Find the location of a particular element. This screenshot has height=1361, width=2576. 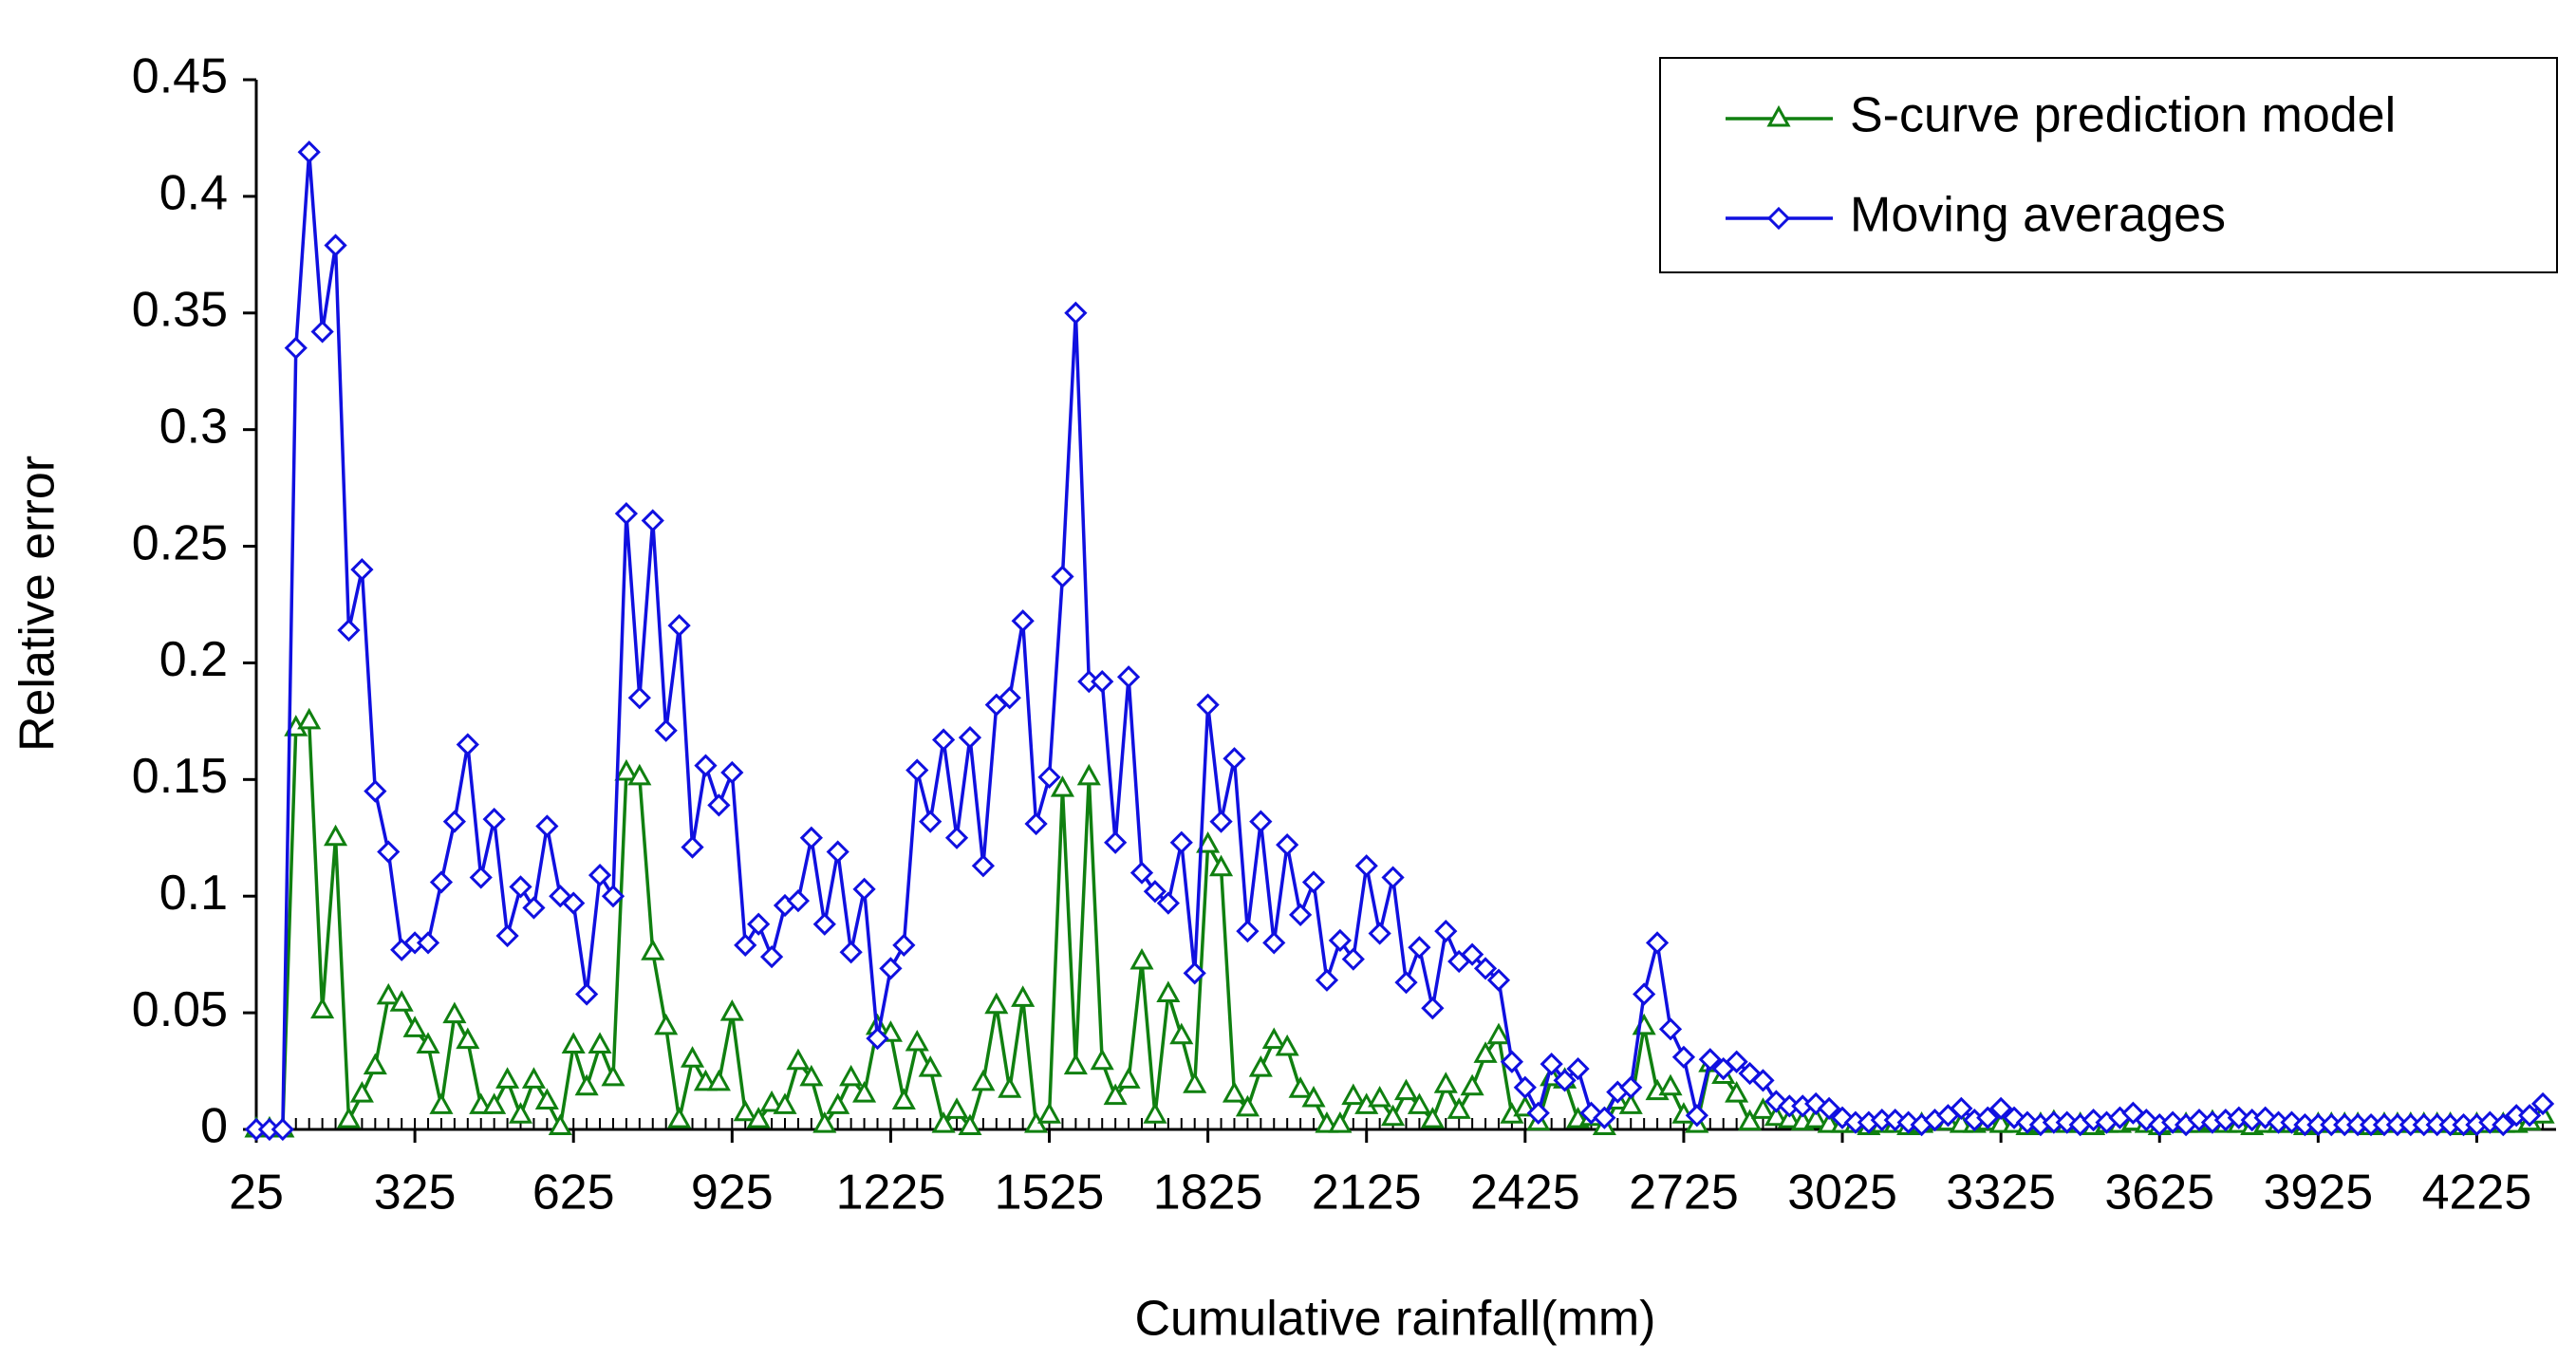

legend-label: Moving averages is located at coordinates (2038, 215).